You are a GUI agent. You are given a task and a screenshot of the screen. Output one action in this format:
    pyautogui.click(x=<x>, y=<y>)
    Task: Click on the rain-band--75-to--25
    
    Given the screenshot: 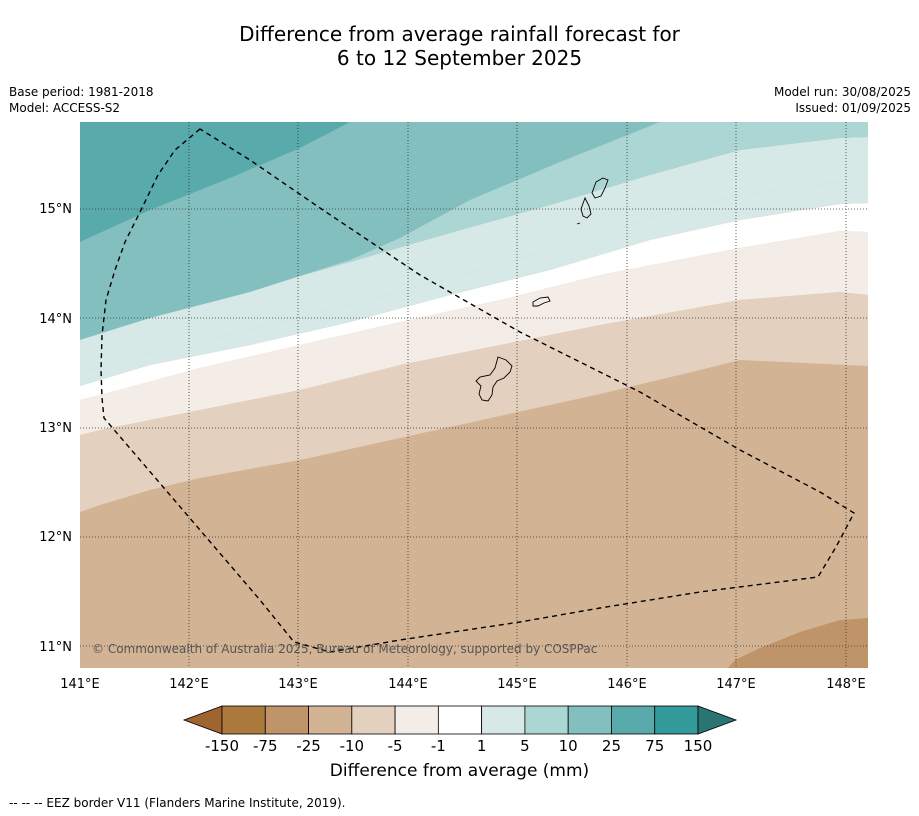 What is the action you would take?
    pyautogui.click(x=798, y=643)
    